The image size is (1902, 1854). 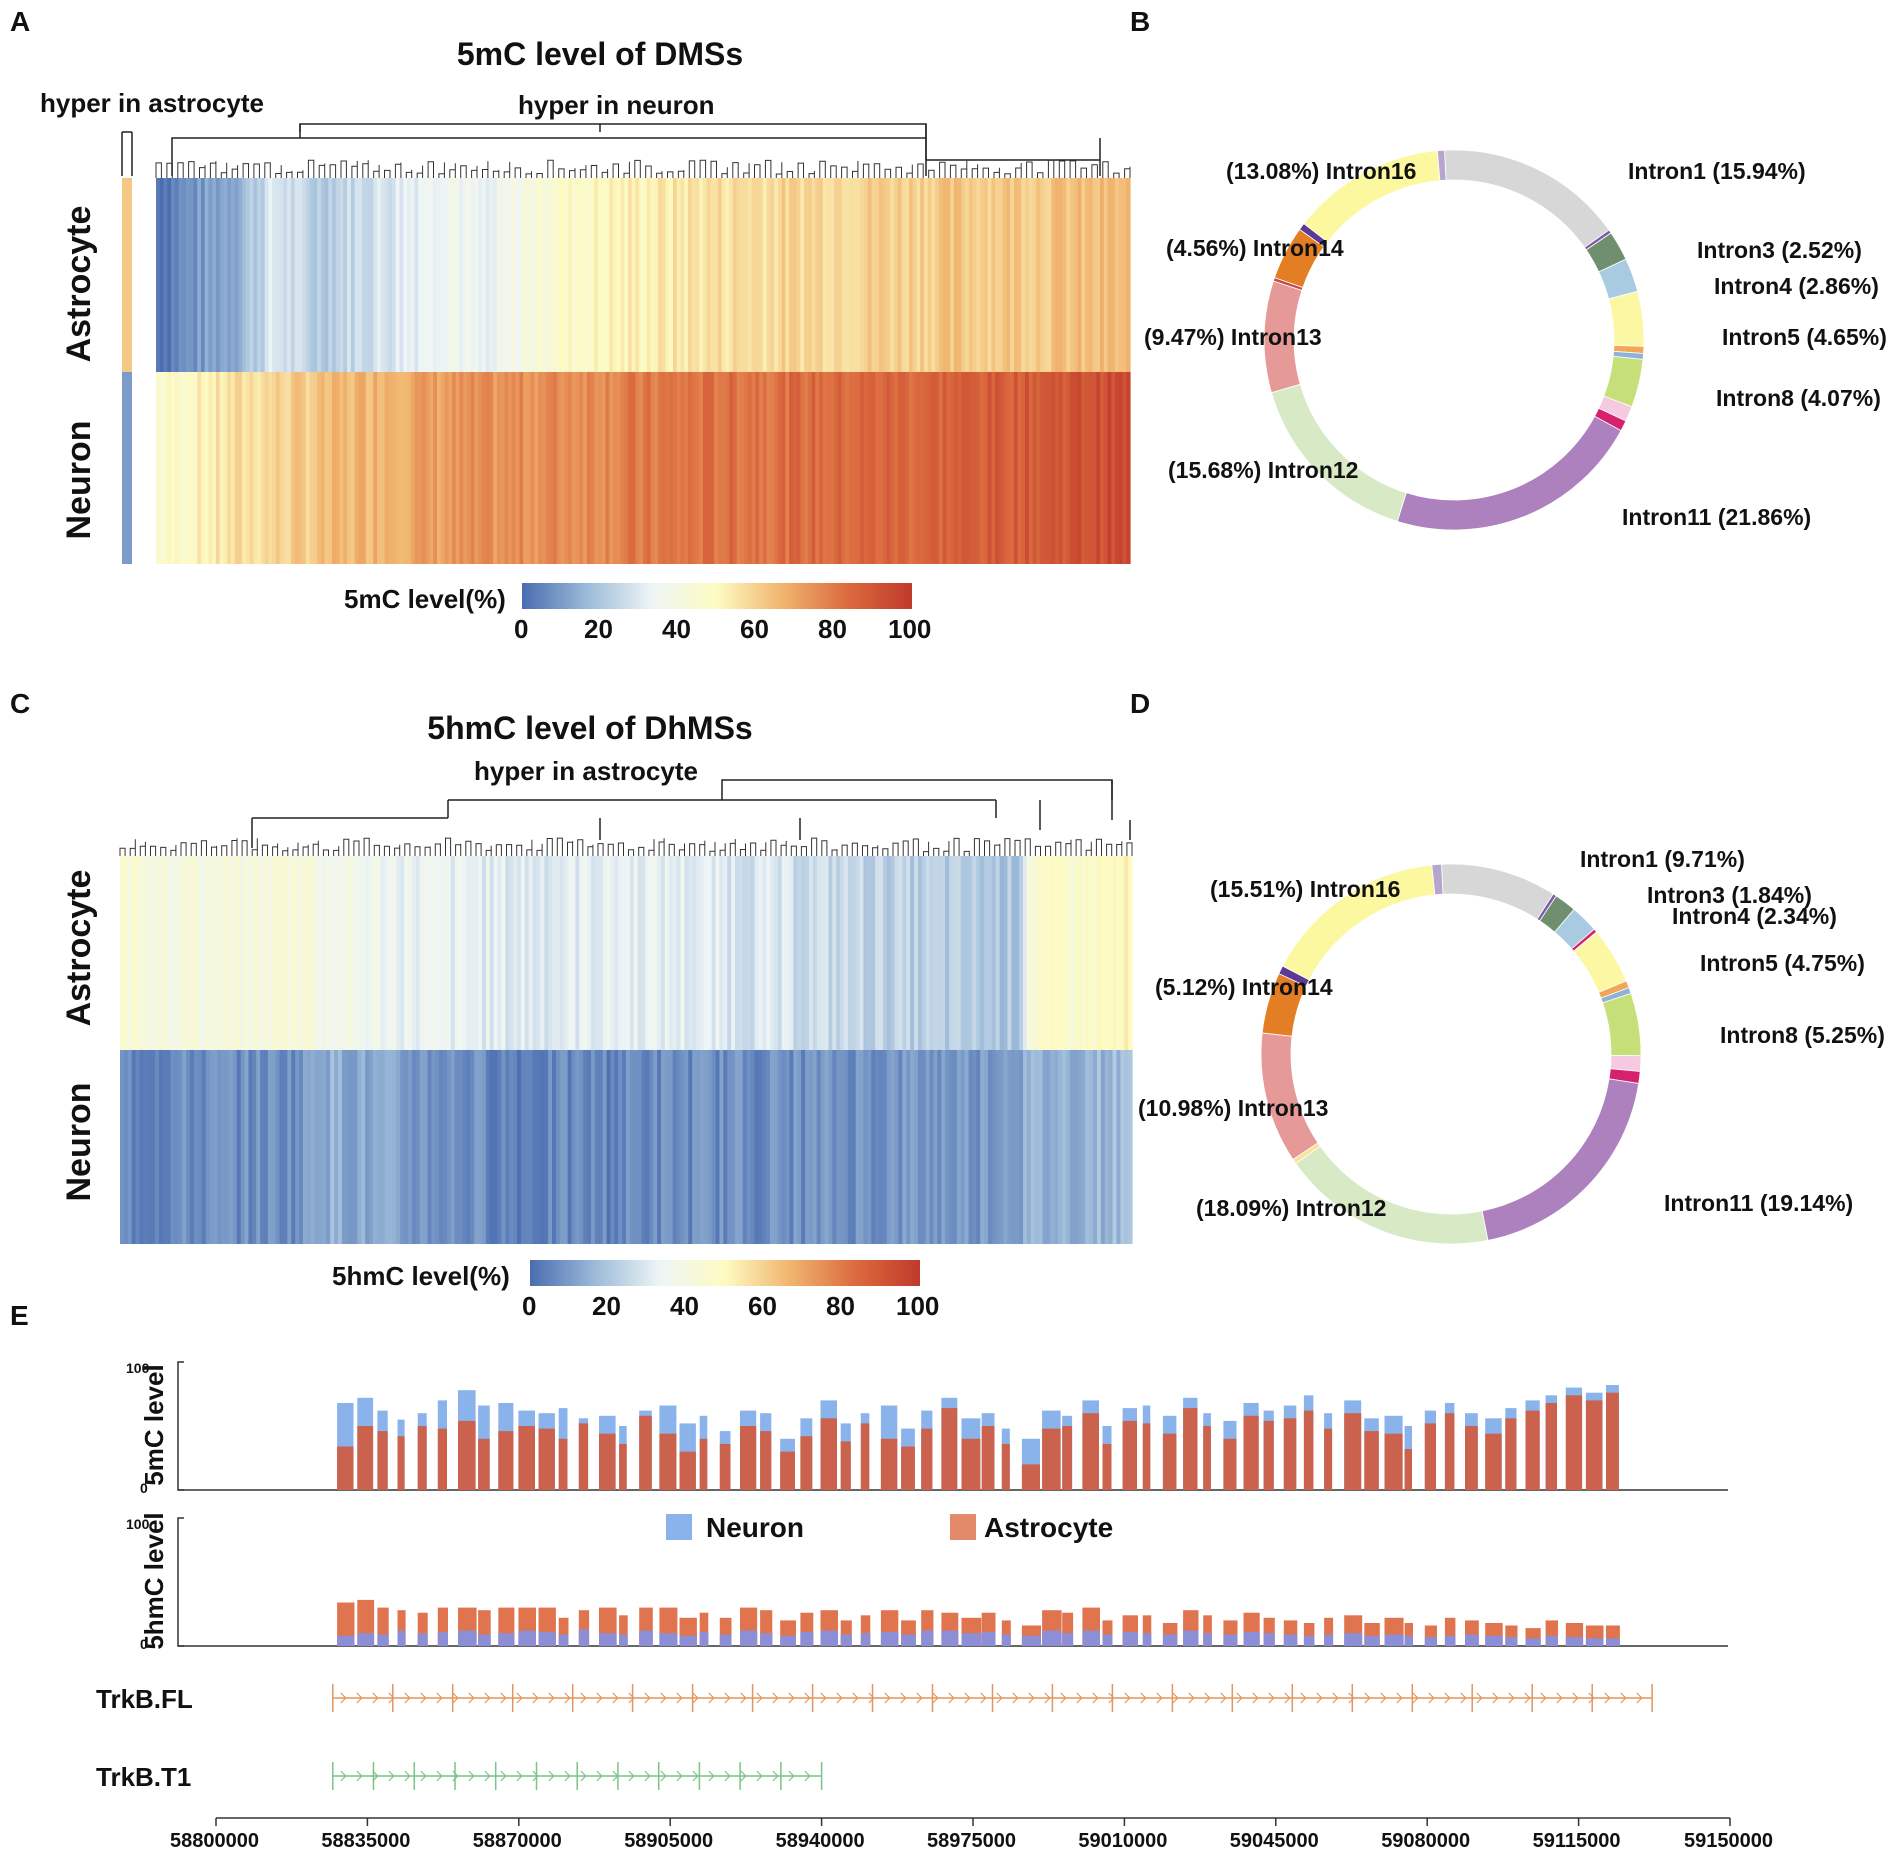 What do you see at coordinates (1274, 1841) in the screenshot?
I see `x-tick-label: 59045000` at bounding box center [1274, 1841].